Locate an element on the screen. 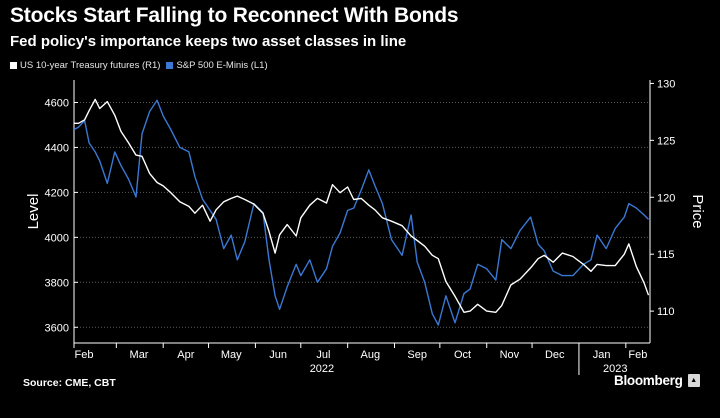 The height and width of the screenshot is (418, 720). legend-item-treasury: US 10-year Treasury futures (R1) is located at coordinates (85, 65).